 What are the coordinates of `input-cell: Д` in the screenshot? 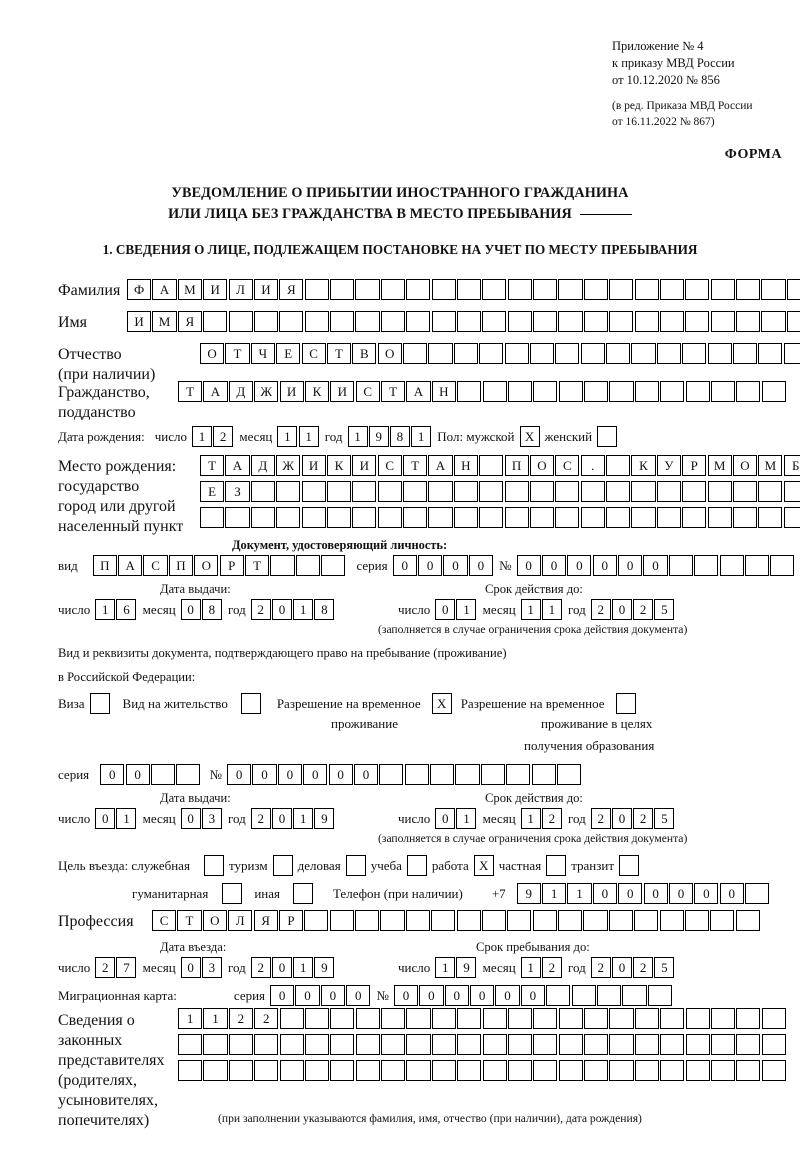 It's located at (240, 391).